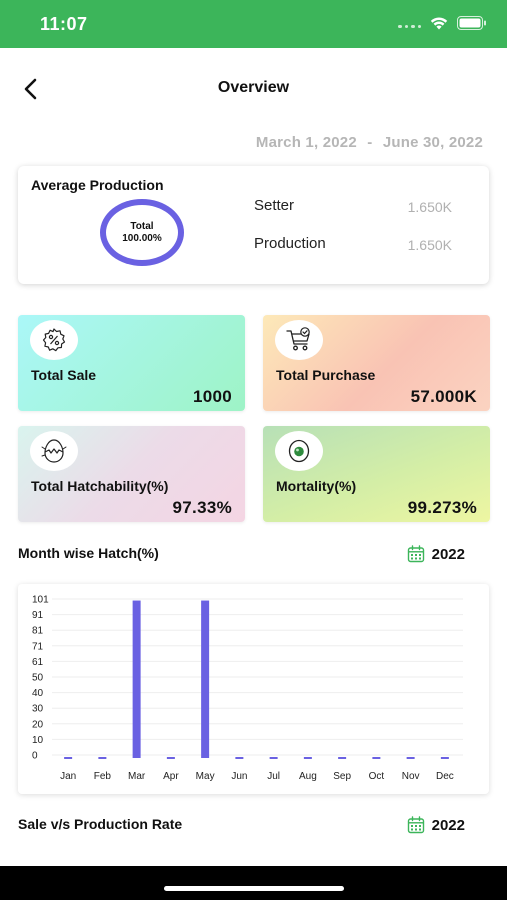 This screenshot has width=507, height=900. Describe the element at coordinates (443, 396) in the screenshot. I see `total-purchase-value: 57.000K` at that location.